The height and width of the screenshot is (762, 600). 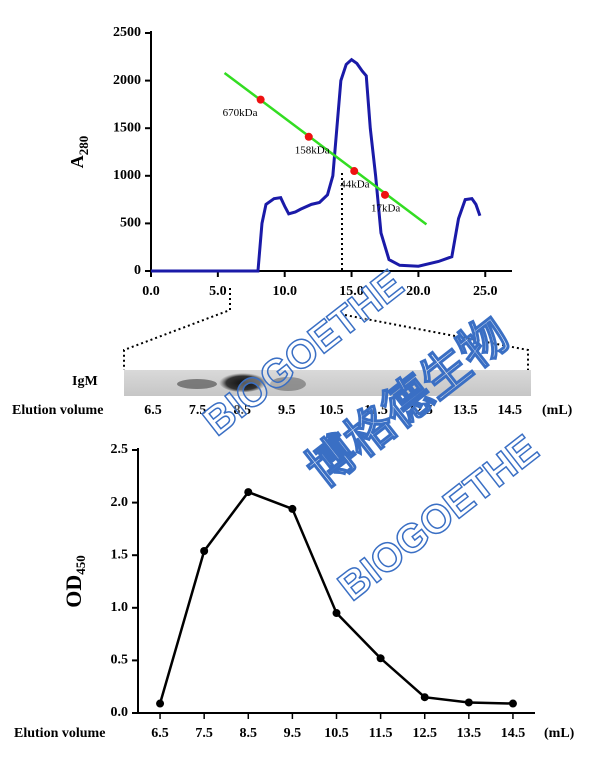 What do you see at coordinates (376, 410) in the screenshot?
I see `blot-lane-label: 11.5` at bounding box center [376, 410].